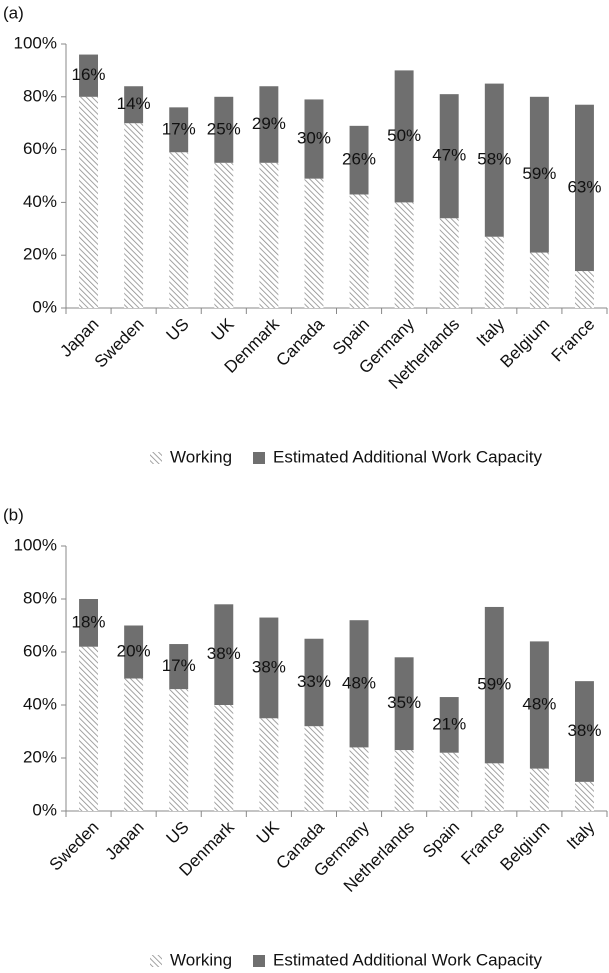  I want to click on value-label: 26%, so click(359, 159).